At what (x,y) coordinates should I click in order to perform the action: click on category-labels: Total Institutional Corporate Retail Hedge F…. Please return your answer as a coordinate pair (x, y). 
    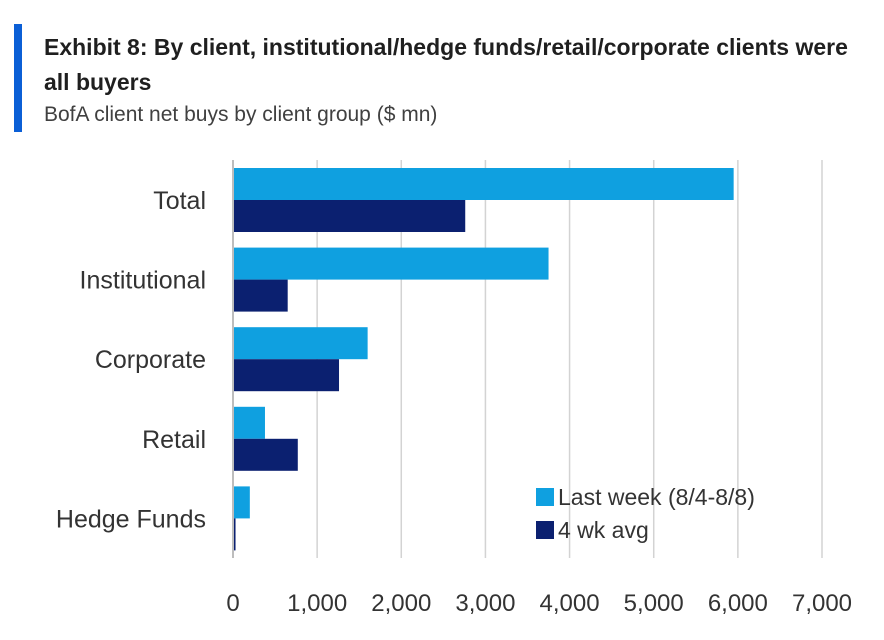
    Looking at the image, I should click on (131, 360).